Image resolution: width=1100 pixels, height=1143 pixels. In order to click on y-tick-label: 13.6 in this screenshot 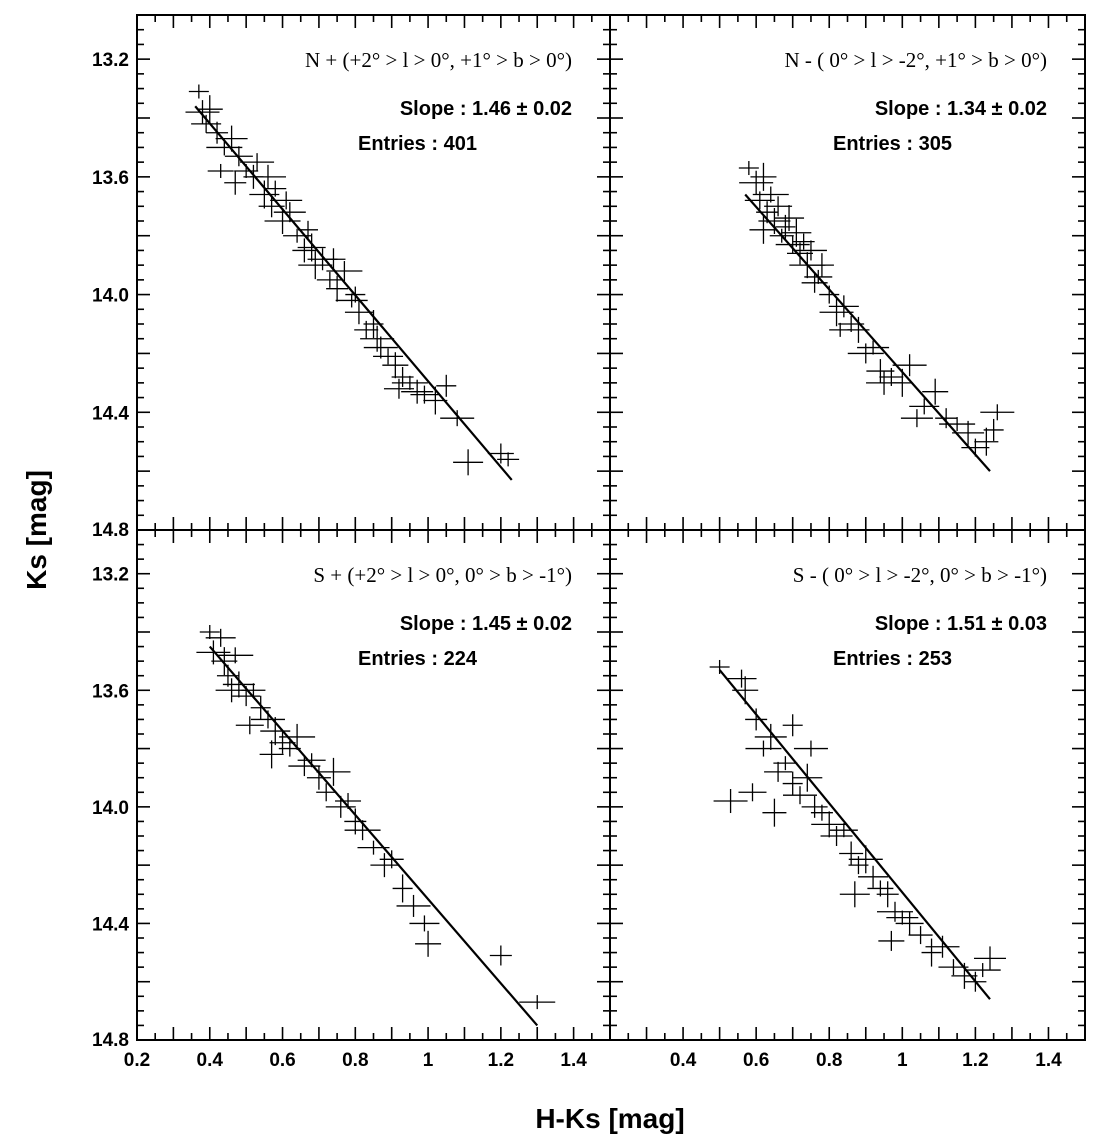, I will do `click(110, 178)`.